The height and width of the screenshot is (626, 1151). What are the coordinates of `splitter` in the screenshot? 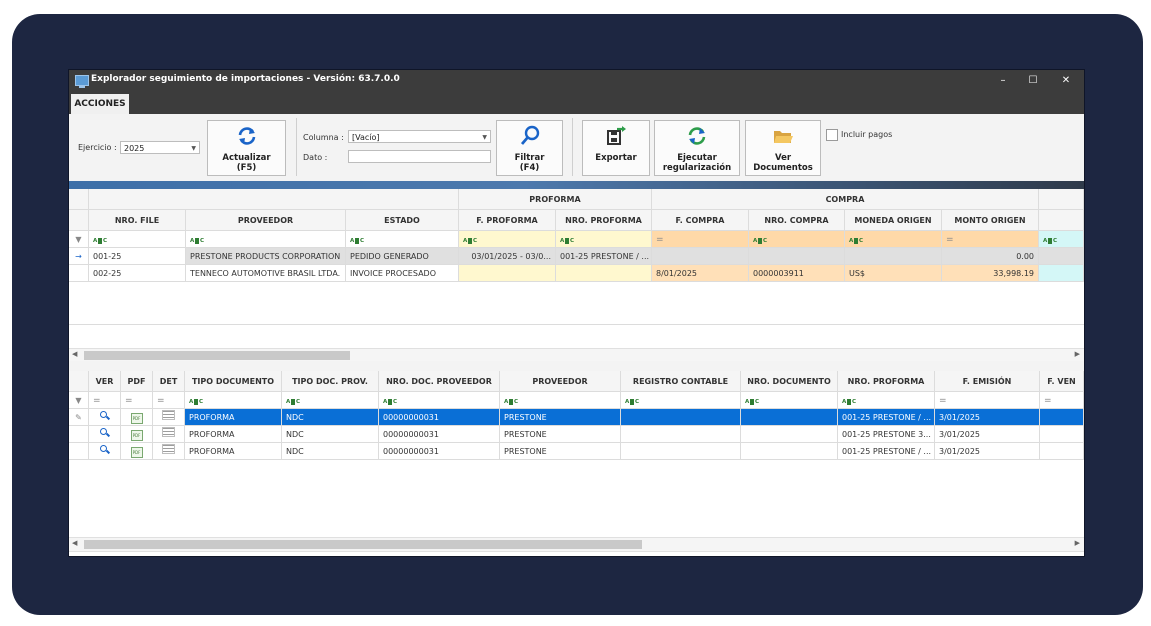 It's located at (576, 366).